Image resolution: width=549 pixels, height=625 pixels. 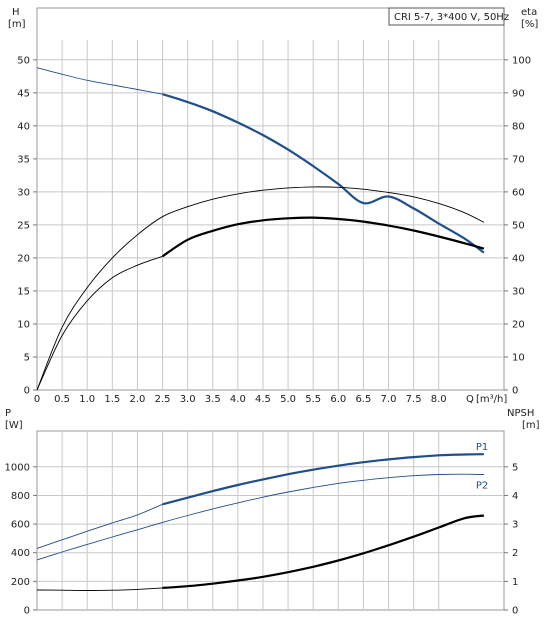 I want to click on series-1-1-thin, so click(x=260, y=517).